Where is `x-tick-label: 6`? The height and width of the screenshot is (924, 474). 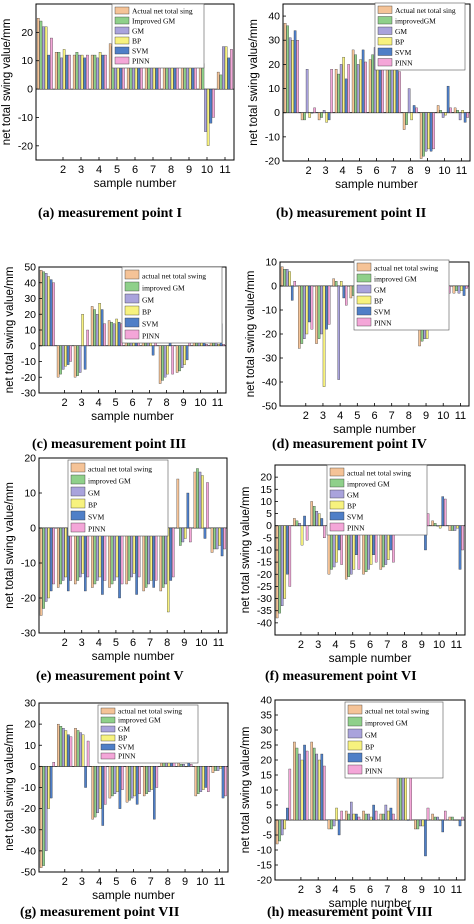
x-tick-label: 6 is located at coordinates (133, 882).